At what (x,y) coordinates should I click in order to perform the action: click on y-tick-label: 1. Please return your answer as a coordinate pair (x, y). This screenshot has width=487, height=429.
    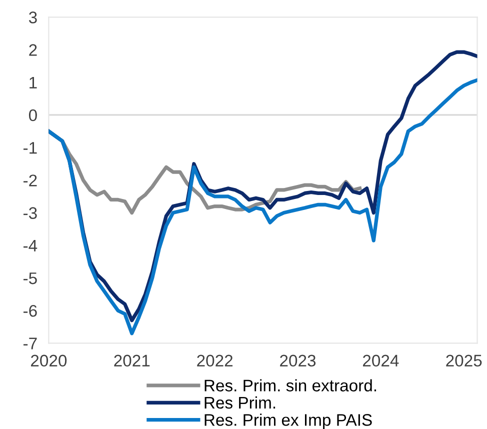
    Looking at the image, I should click on (33, 82).